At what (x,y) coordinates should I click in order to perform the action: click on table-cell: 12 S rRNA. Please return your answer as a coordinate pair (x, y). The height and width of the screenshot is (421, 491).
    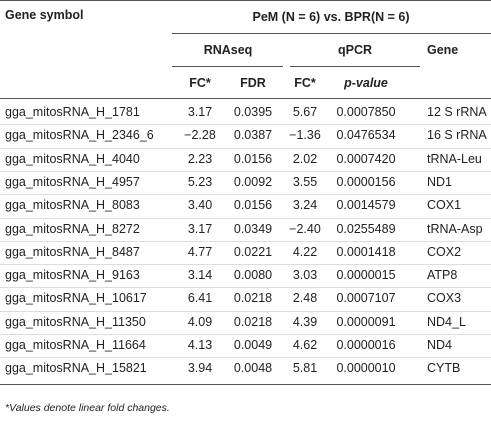
    Looking at the image, I should click on (457, 112).